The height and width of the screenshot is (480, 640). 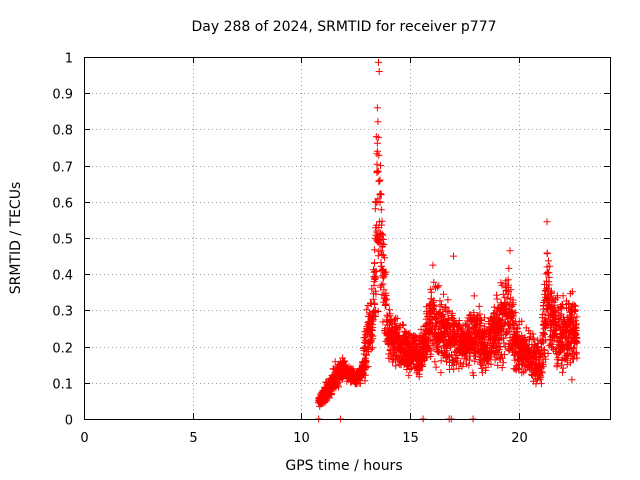 What do you see at coordinates (69, 421) in the screenshot?
I see `y-tick-label: 0` at bounding box center [69, 421].